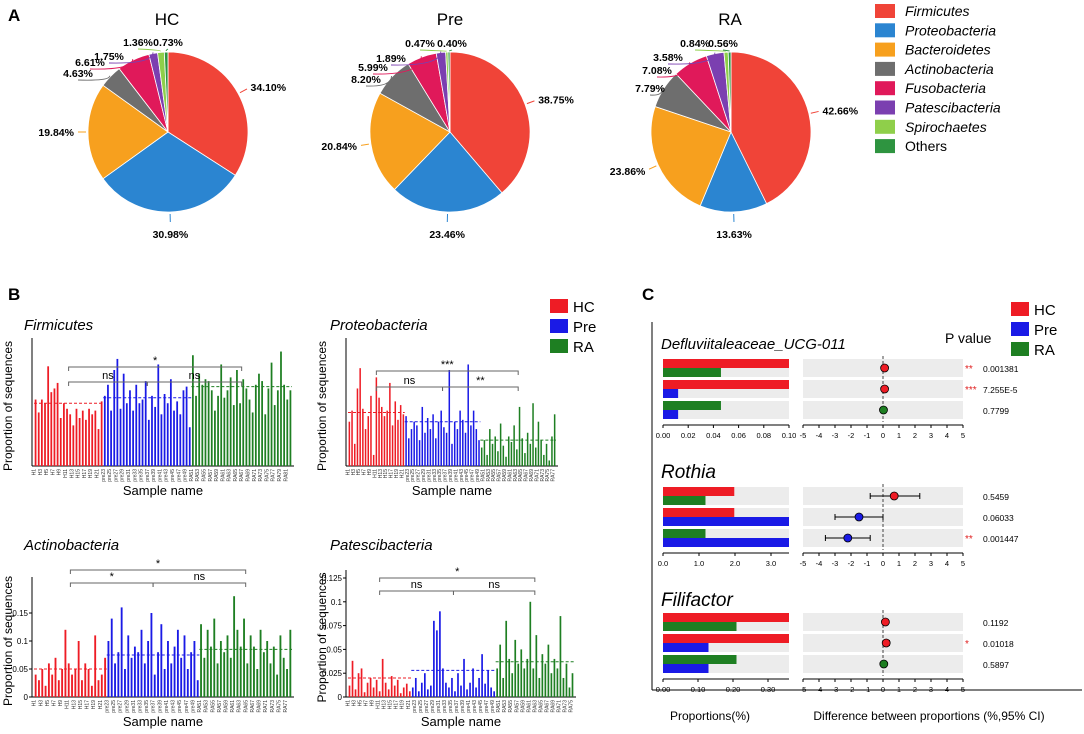  What do you see at coordinates (74, 704) in the screenshot?
I see `x-tick-label: H13` at bounding box center [74, 704].